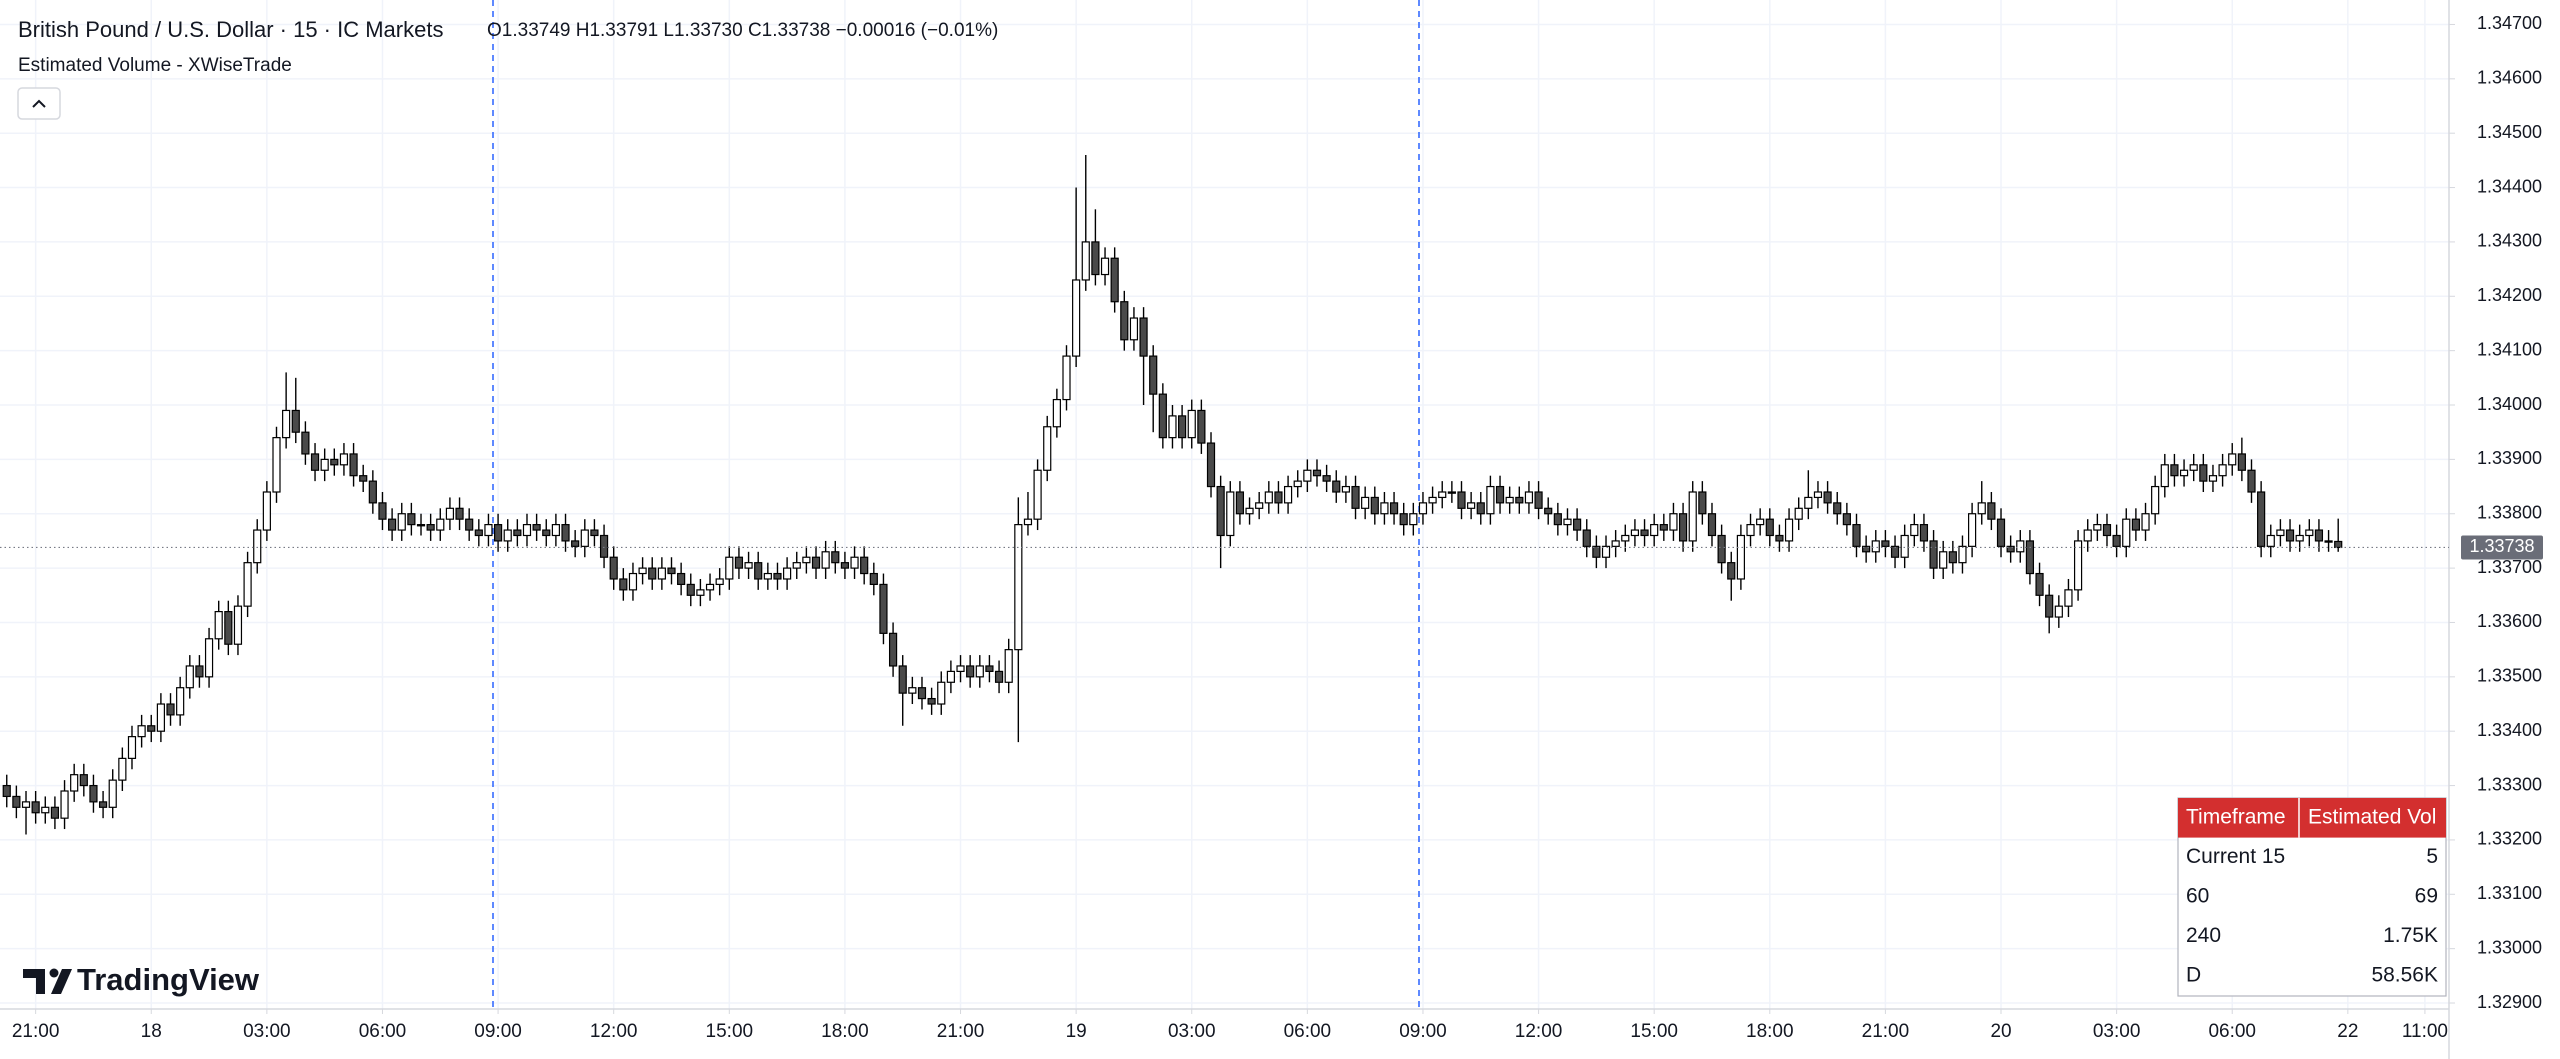 This screenshot has width=2560, height=1059. What do you see at coordinates (54, 973) in the screenshot?
I see `logo-part` at bounding box center [54, 973].